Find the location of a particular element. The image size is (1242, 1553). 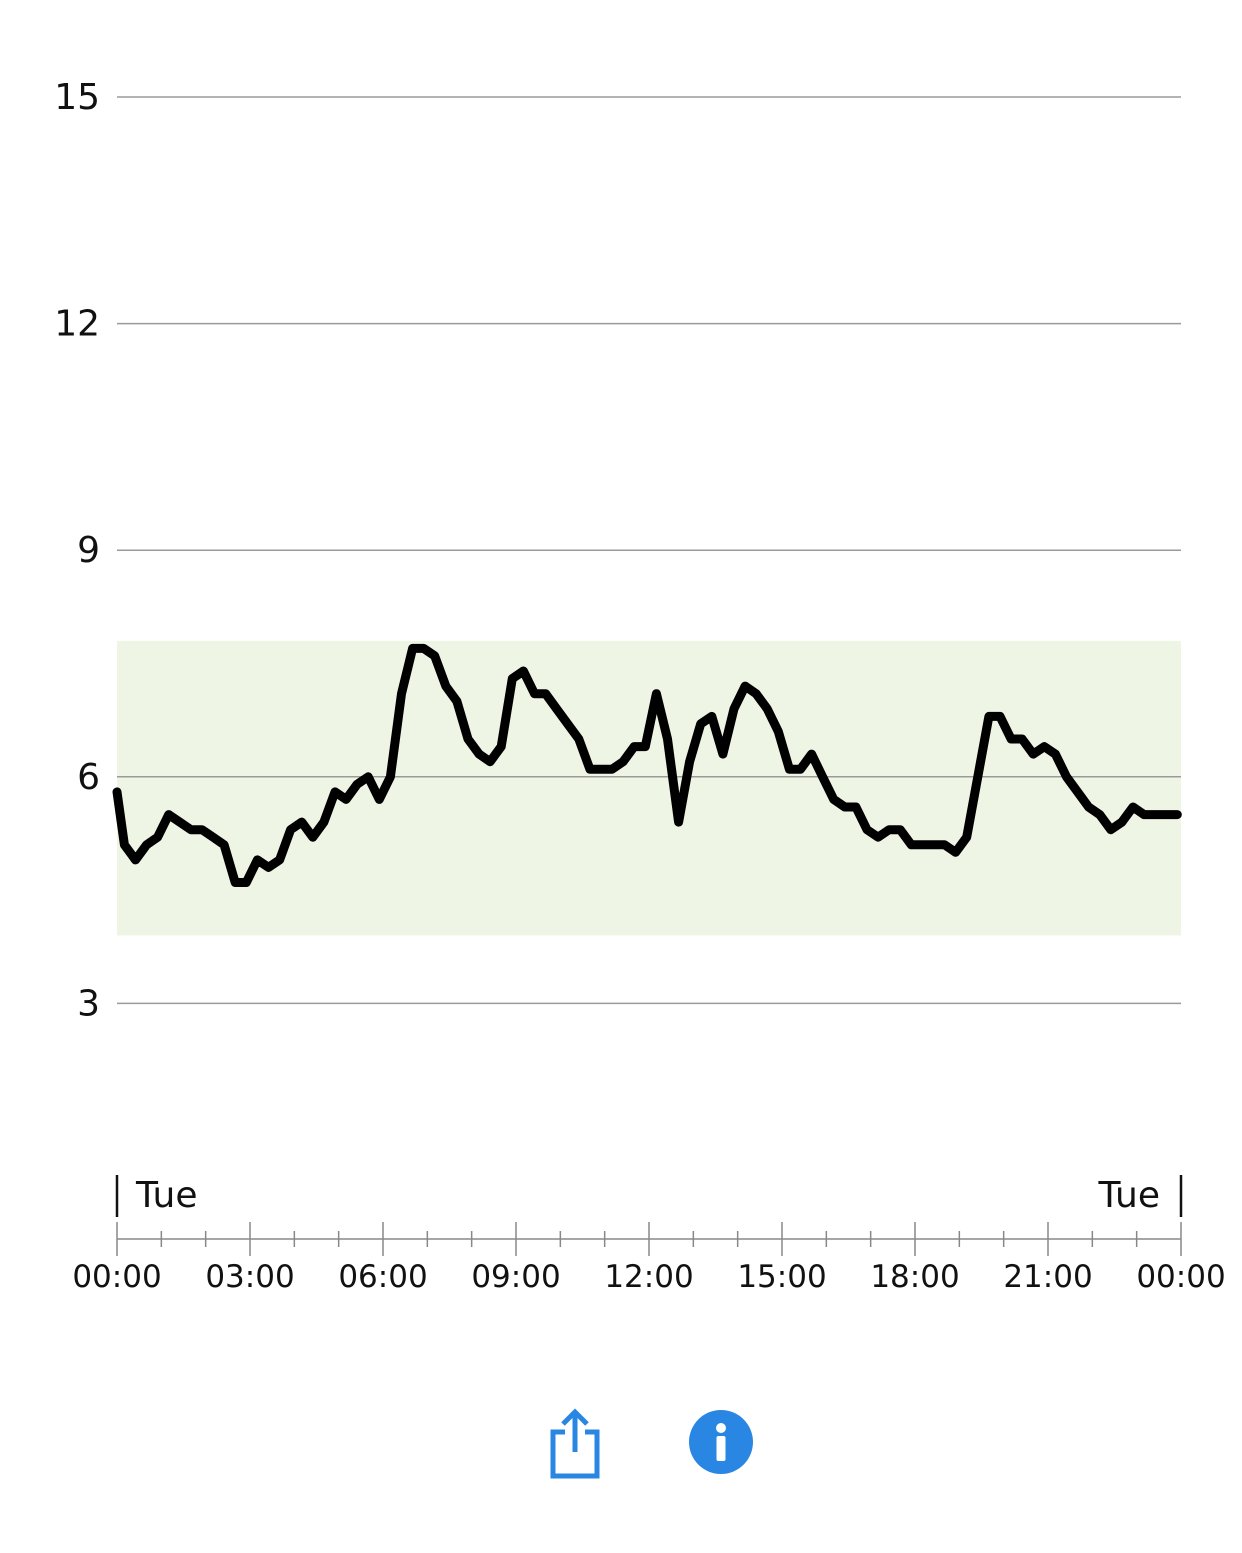

day-end-label: Tue is located at coordinates (1129, 1195).